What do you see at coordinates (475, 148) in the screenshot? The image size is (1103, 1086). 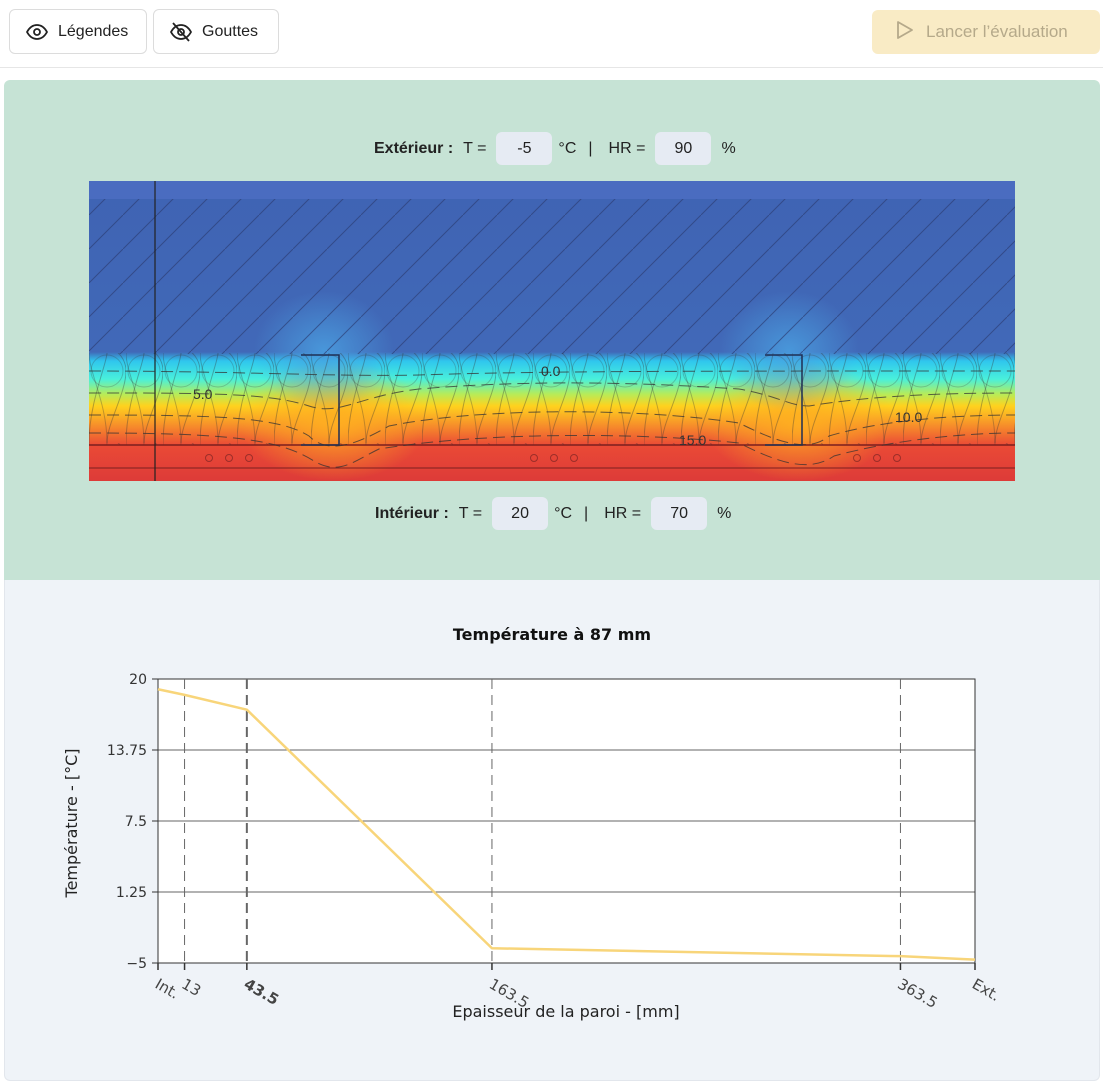 I see `exterieur-t-label: T =` at bounding box center [475, 148].